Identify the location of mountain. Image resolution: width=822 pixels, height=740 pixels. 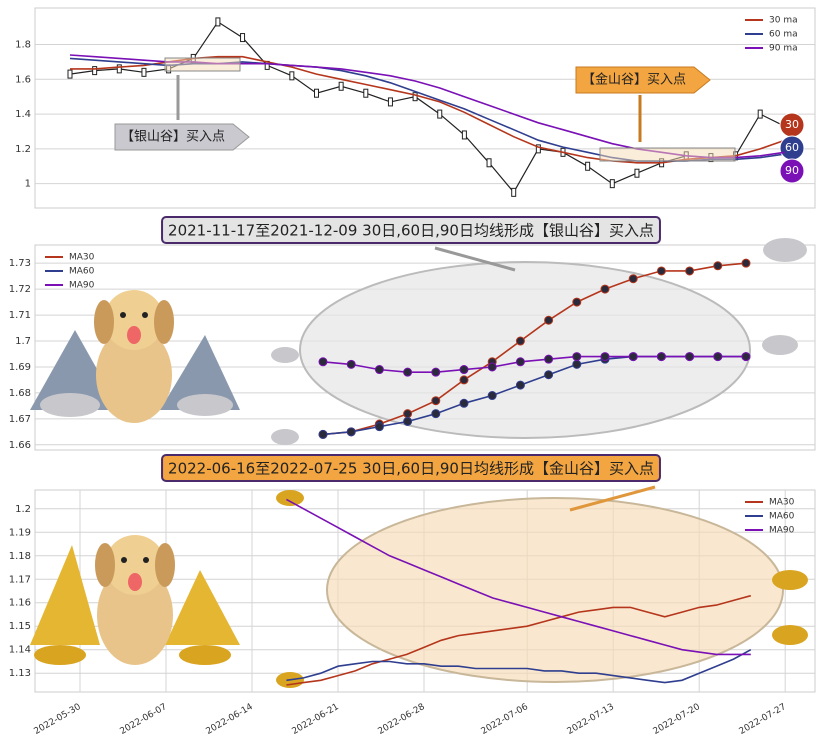
(200, 372).